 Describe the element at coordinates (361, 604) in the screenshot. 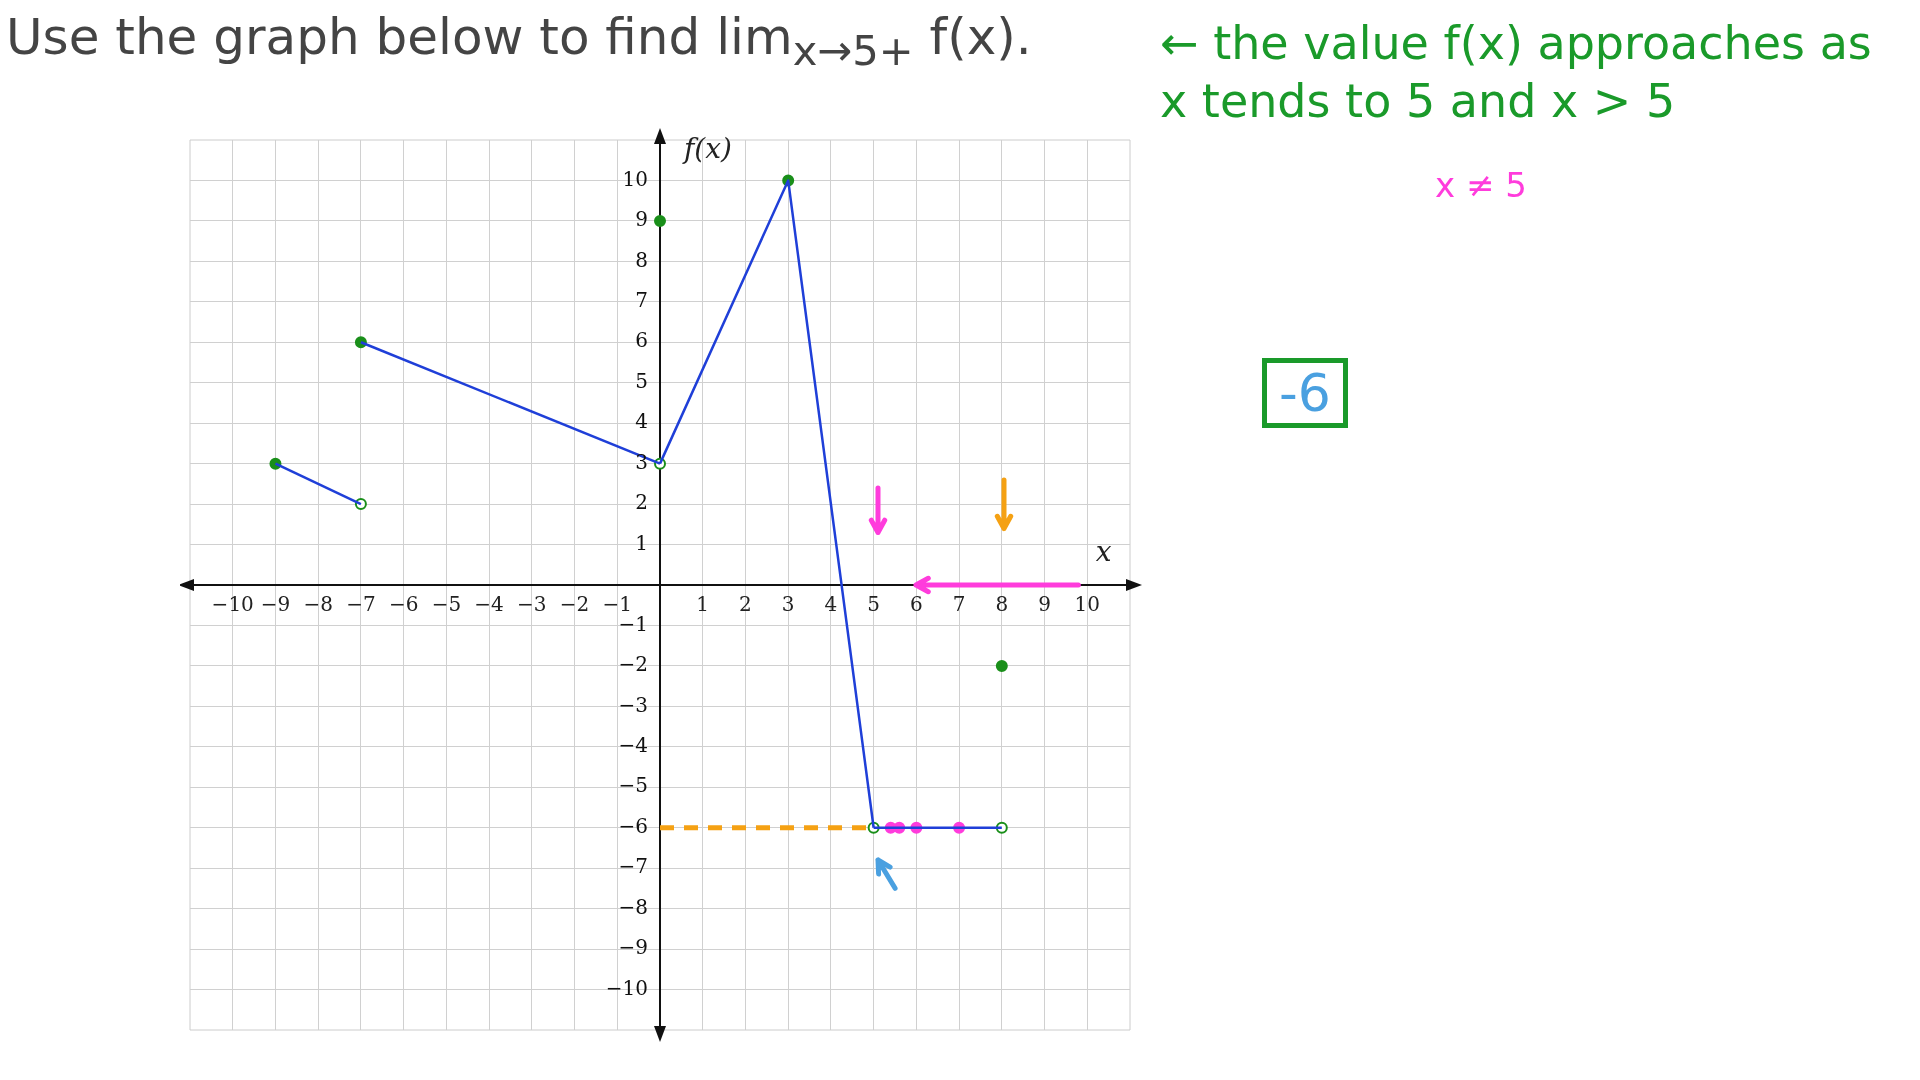

I see `x-tick-label: −7` at that location.